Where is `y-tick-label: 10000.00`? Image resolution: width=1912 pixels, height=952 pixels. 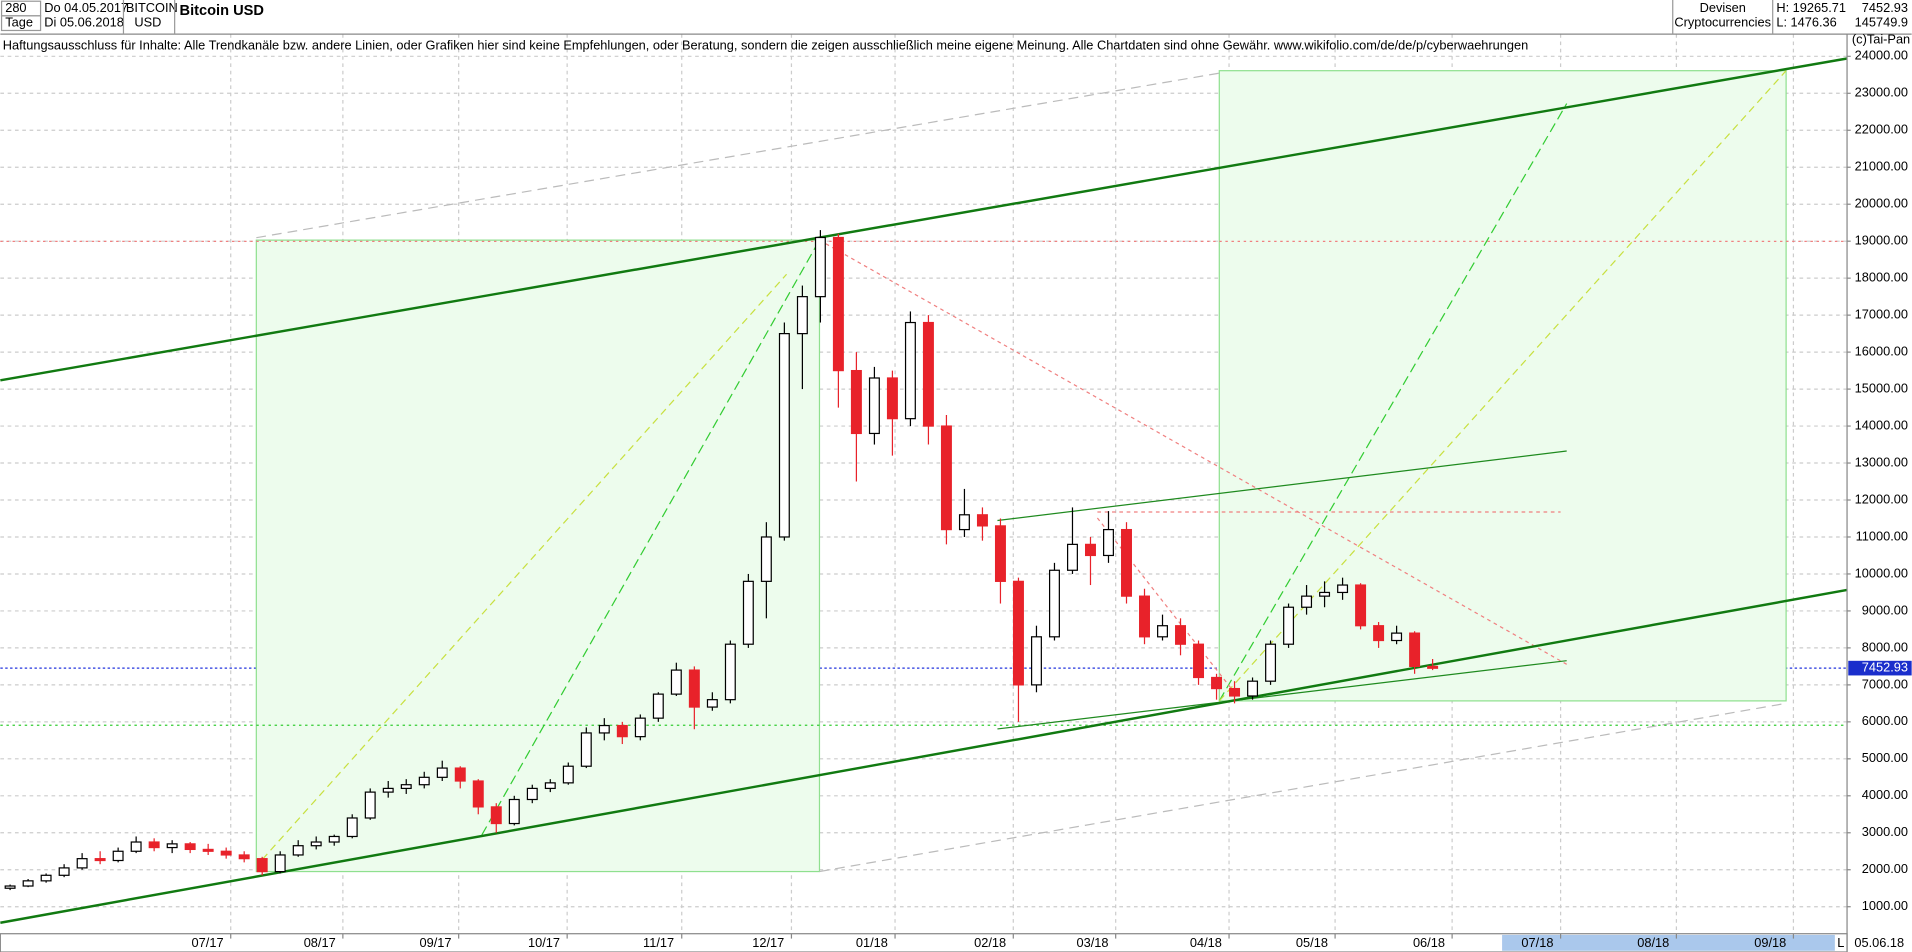
y-tick-label: 10000.00 is located at coordinates (1881, 572).